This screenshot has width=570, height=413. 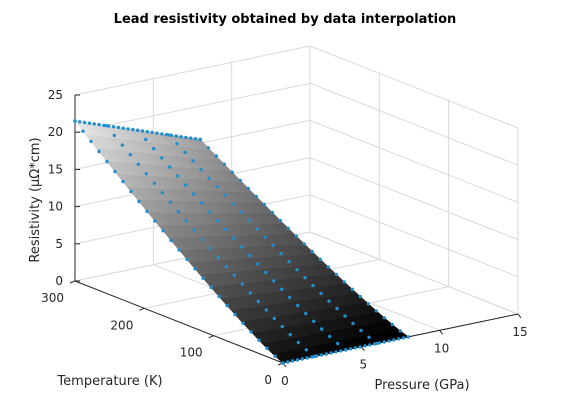 I want to click on y-tick-mark, so click(x=72, y=282).